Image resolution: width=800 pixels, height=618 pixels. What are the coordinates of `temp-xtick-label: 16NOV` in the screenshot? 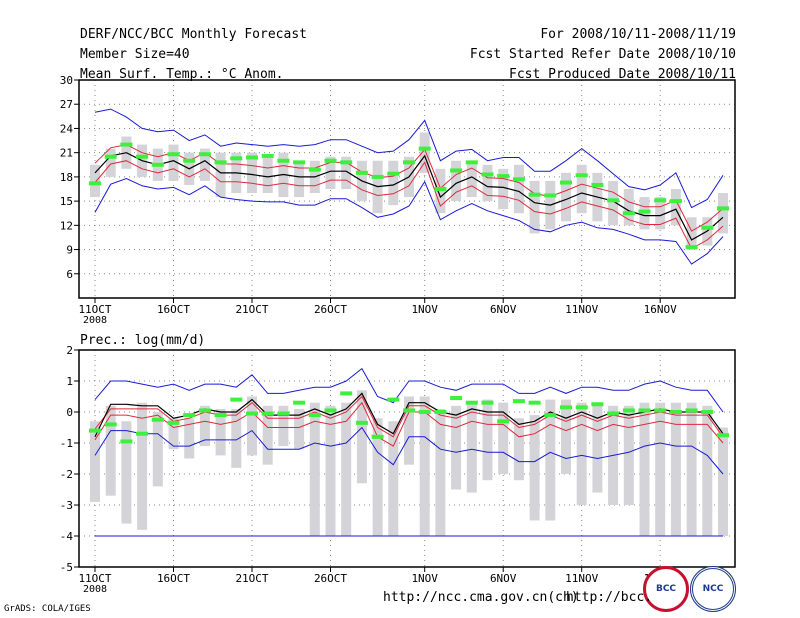 It's located at (660, 309).